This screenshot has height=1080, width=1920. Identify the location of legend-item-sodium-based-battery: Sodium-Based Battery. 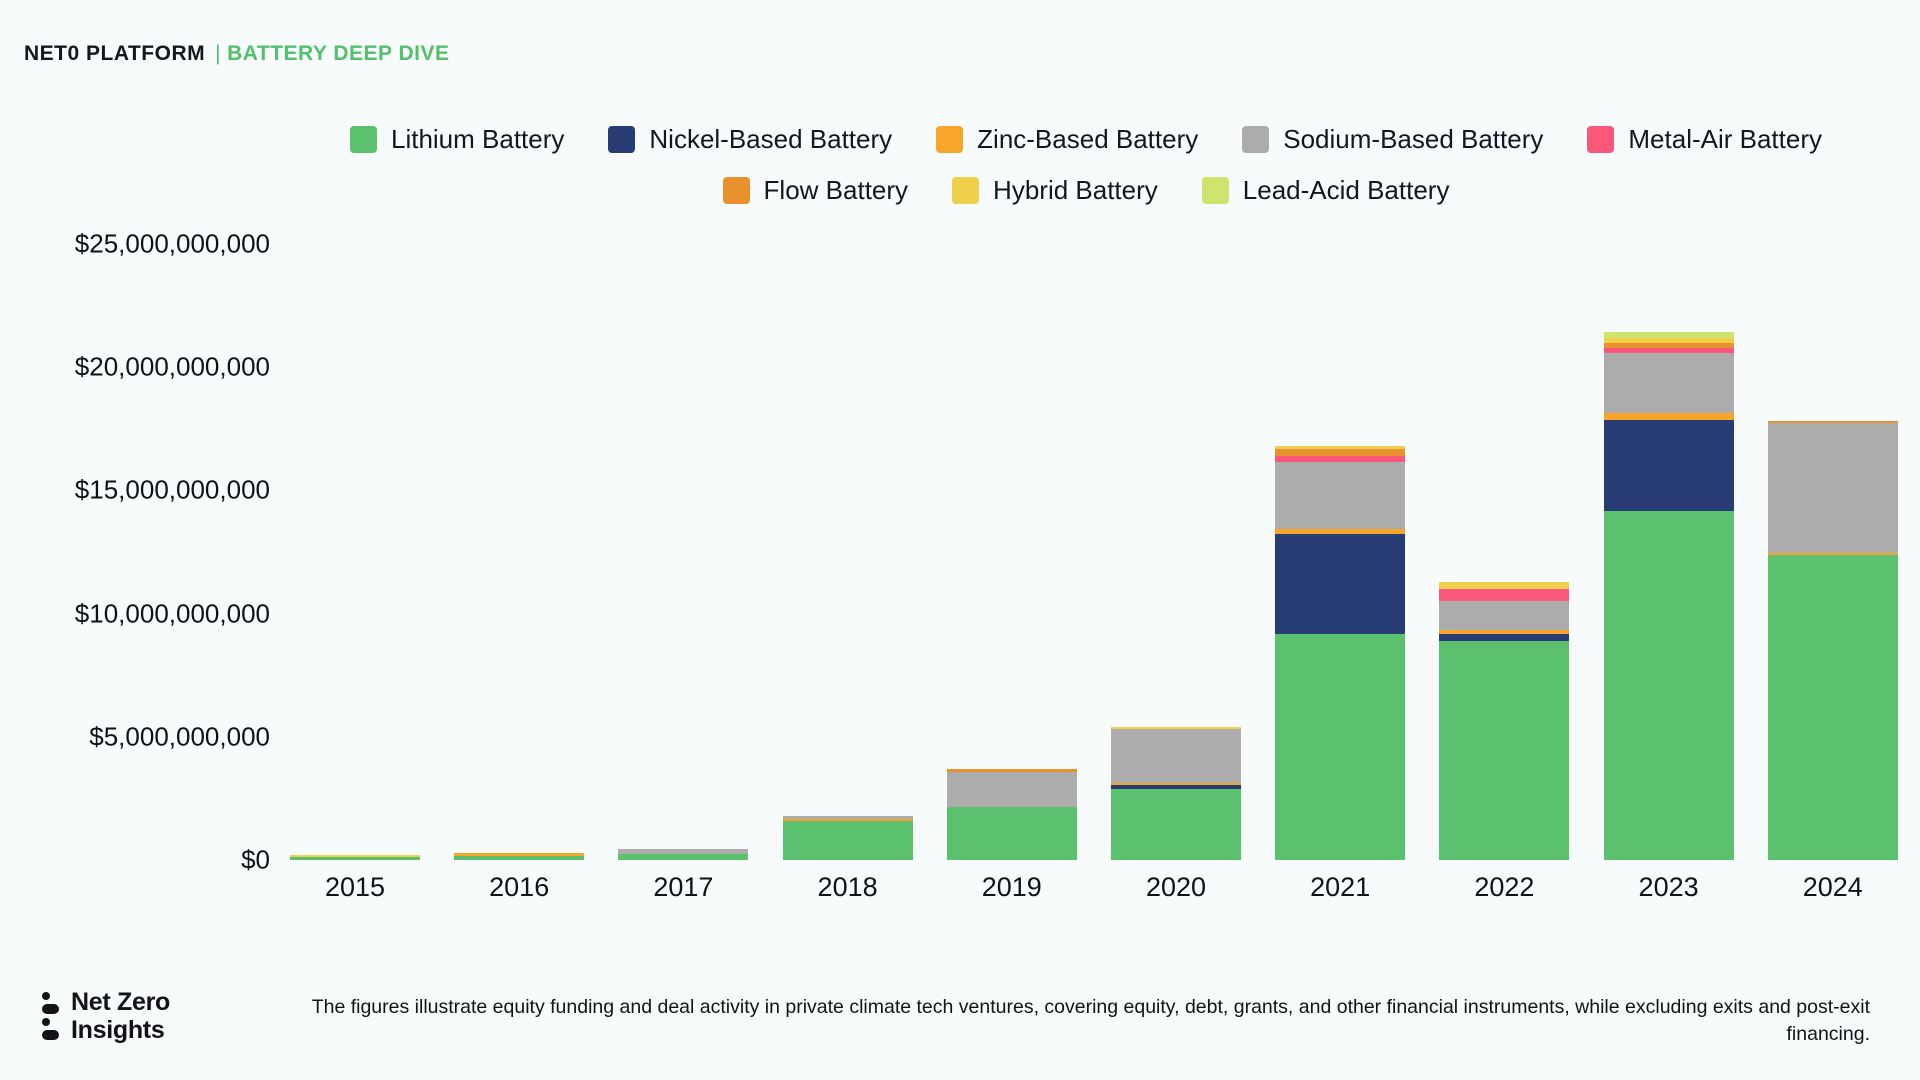
(1392, 139).